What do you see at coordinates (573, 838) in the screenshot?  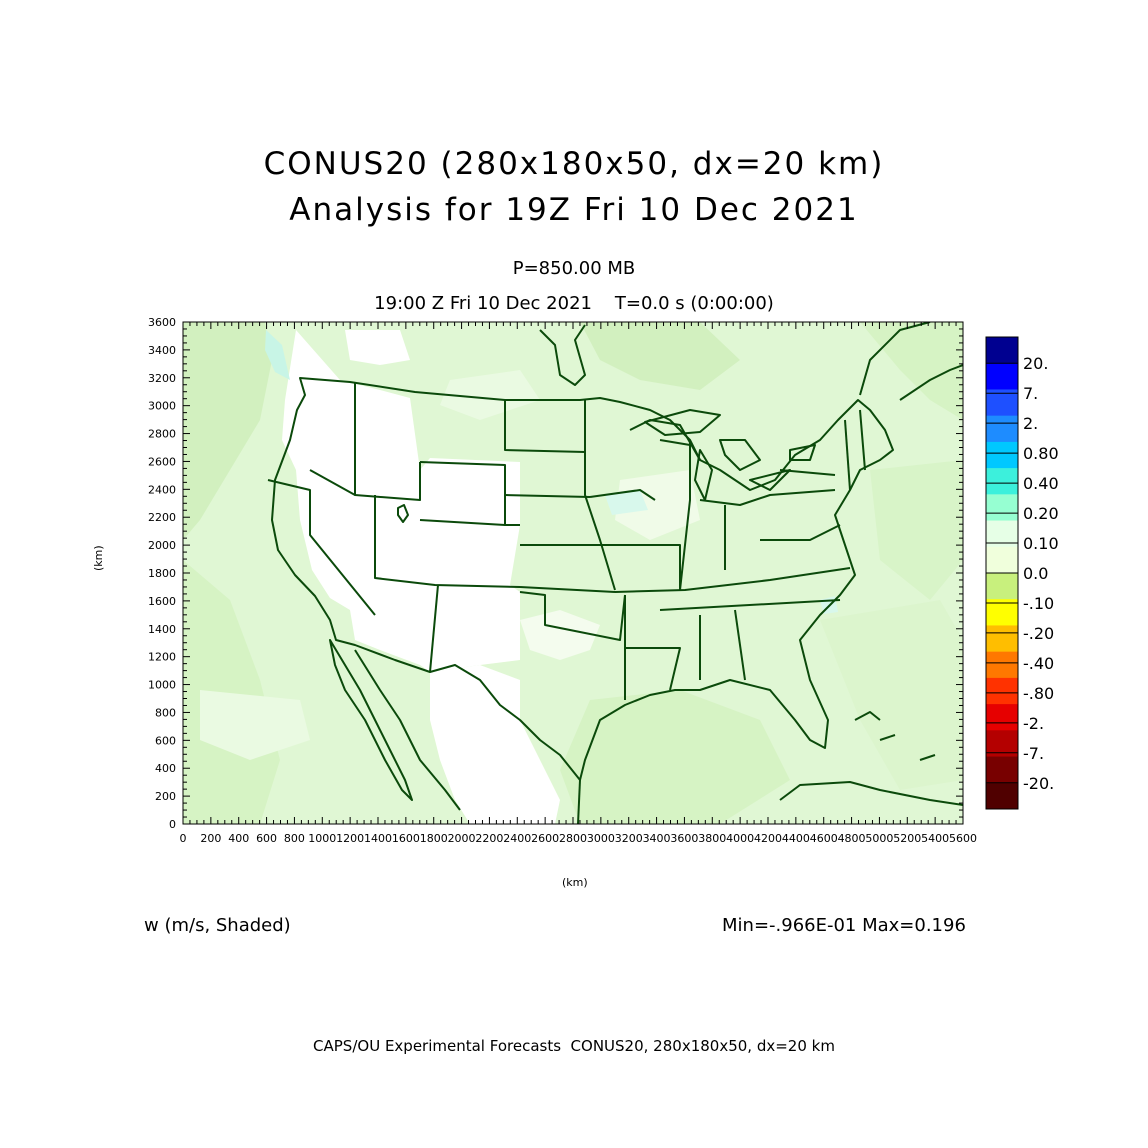 I see `x-tick-label: 2800` at bounding box center [573, 838].